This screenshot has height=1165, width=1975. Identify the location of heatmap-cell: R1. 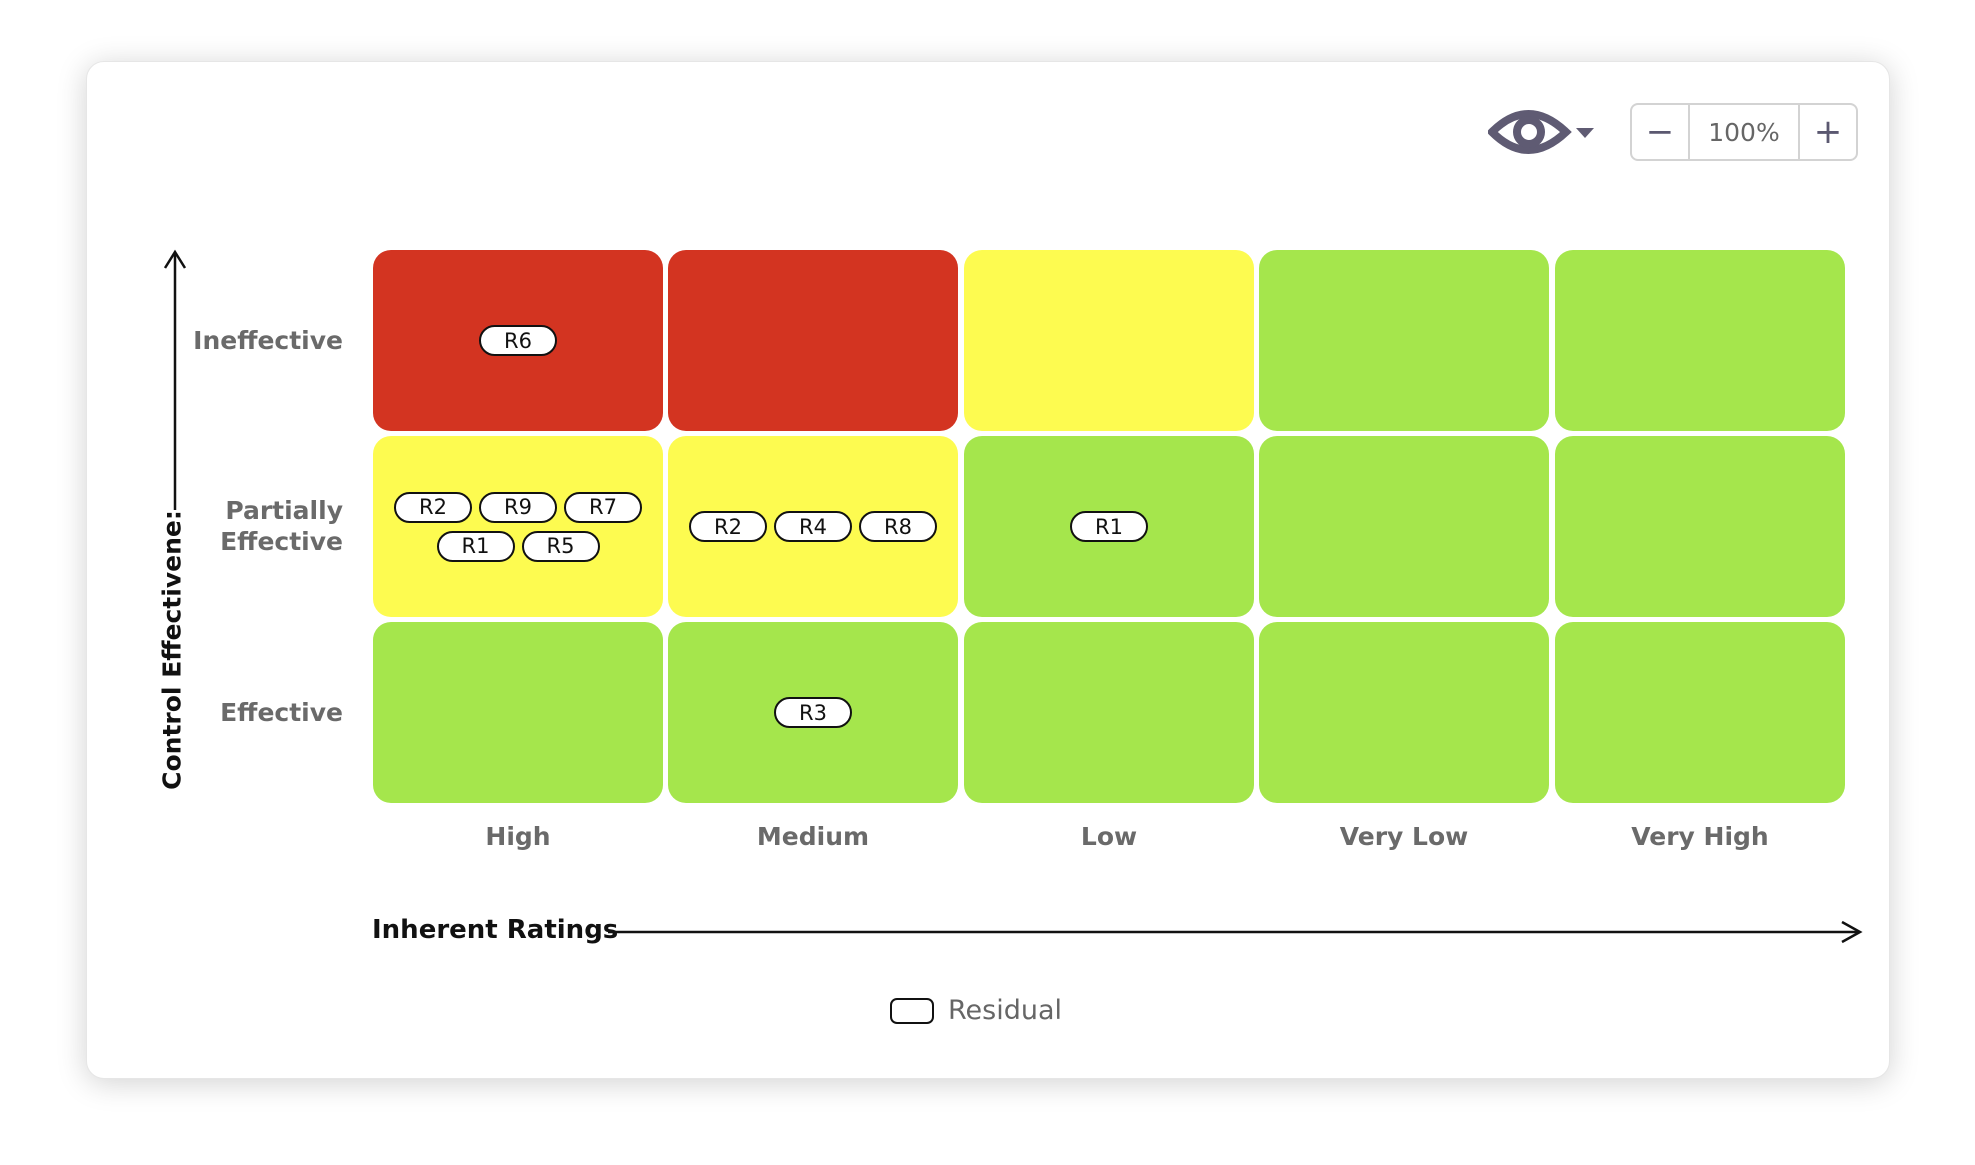
(1109, 526).